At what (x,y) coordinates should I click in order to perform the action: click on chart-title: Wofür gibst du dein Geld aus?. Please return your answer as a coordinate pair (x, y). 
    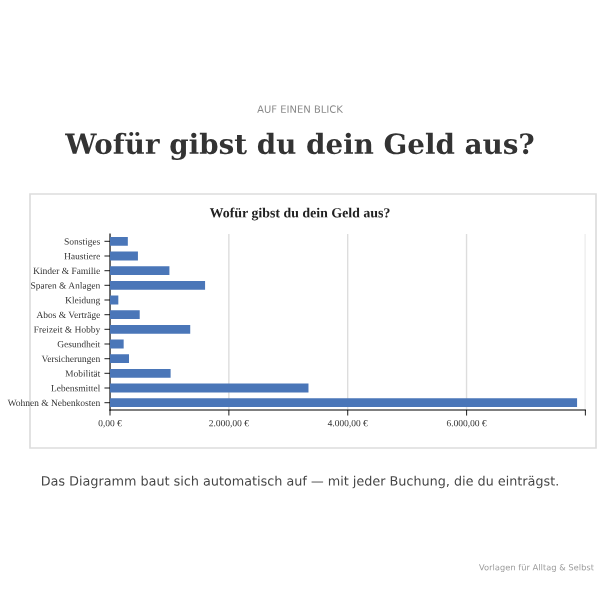
    Looking at the image, I should click on (299, 146).